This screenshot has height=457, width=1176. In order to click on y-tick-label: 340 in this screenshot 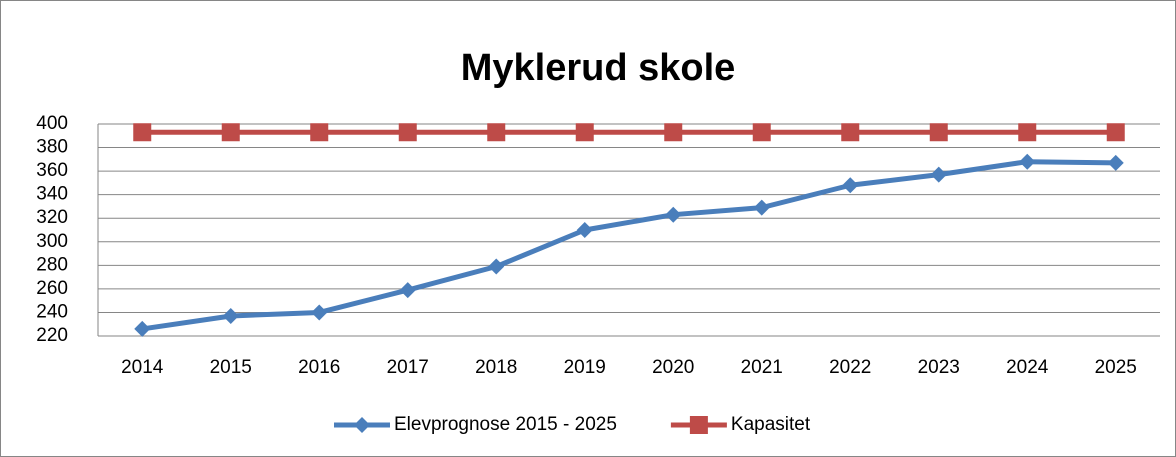, I will do `click(52, 194)`.